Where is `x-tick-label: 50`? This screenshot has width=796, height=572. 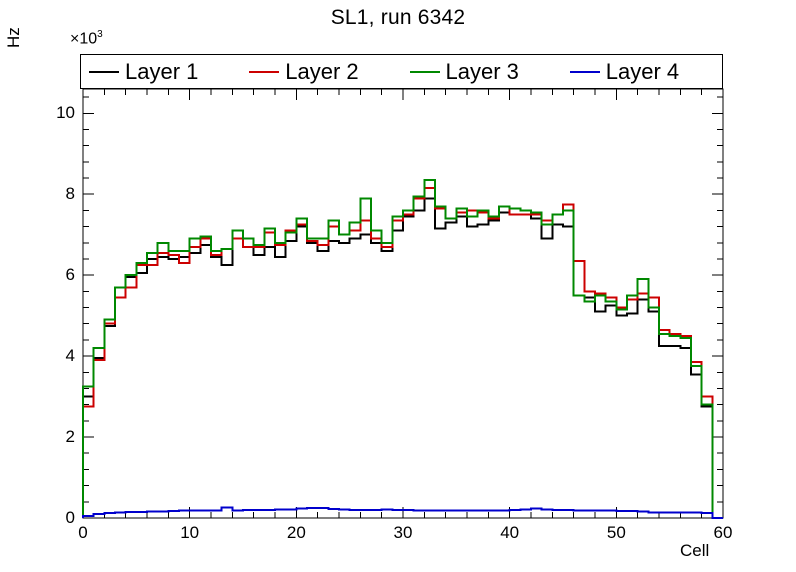 x-tick-label: 50 is located at coordinates (616, 532).